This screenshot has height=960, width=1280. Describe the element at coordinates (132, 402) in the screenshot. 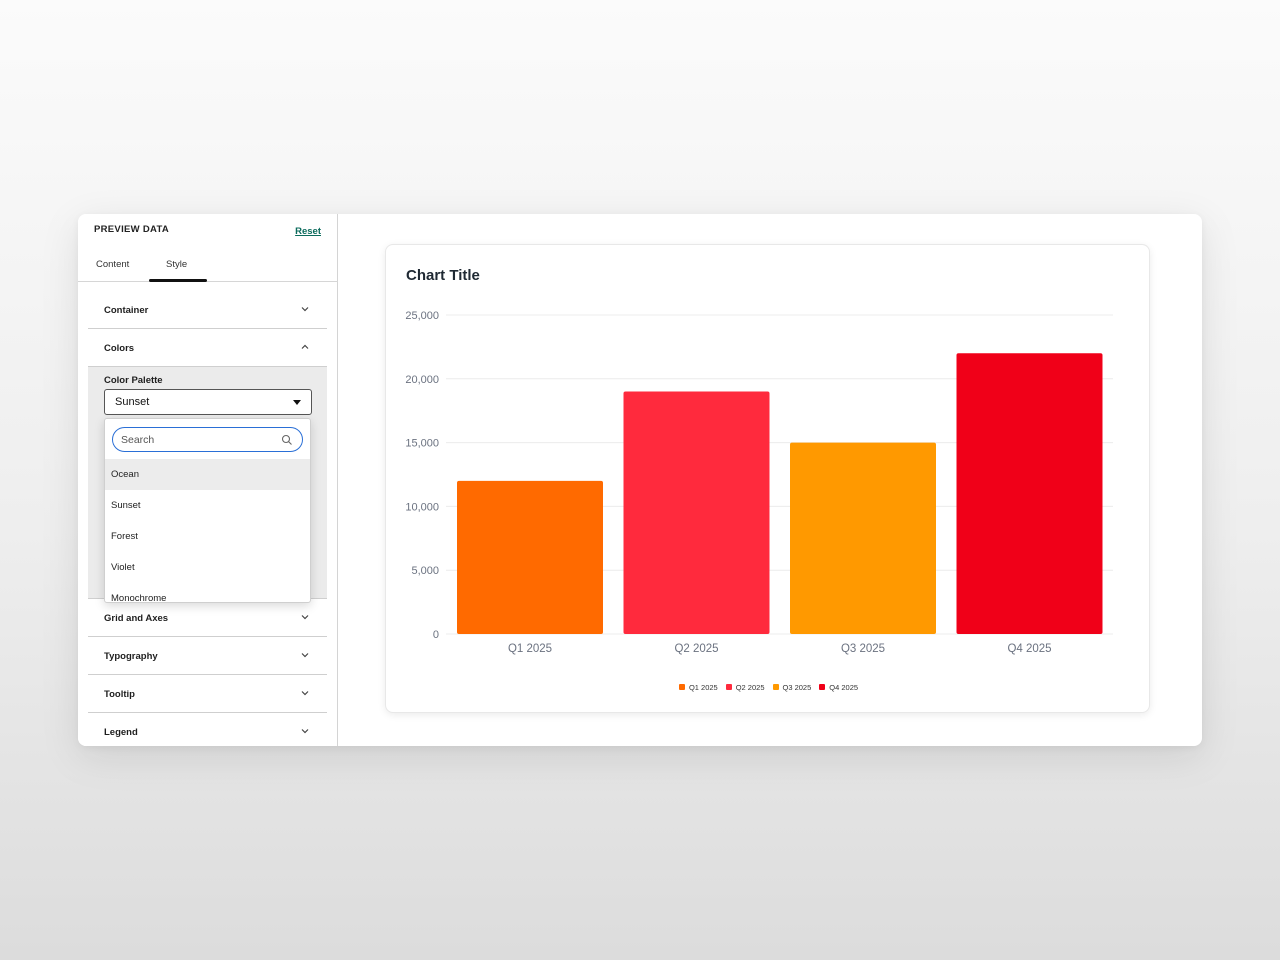

I see `selected-palette: Sunset` at that location.